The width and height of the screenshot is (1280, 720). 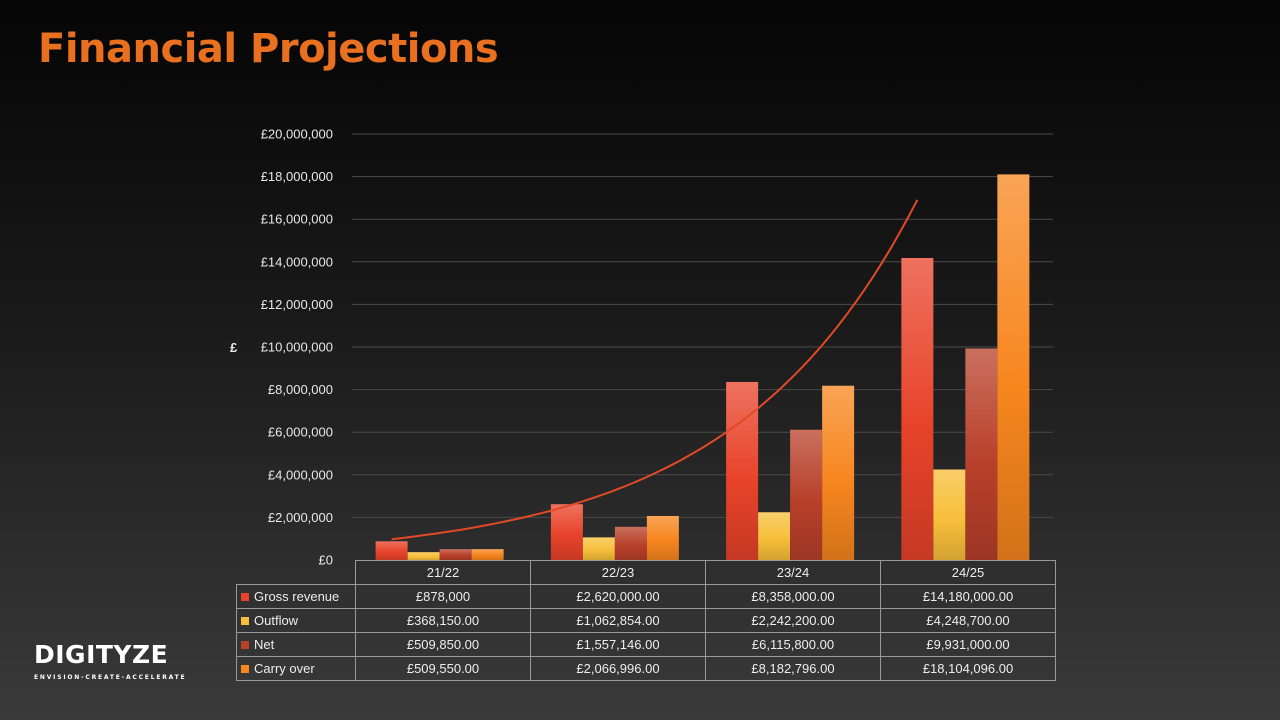 What do you see at coordinates (618, 644) in the screenshot?
I see `table-cell: £1,557,146.00` at bounding box center [618, 644].